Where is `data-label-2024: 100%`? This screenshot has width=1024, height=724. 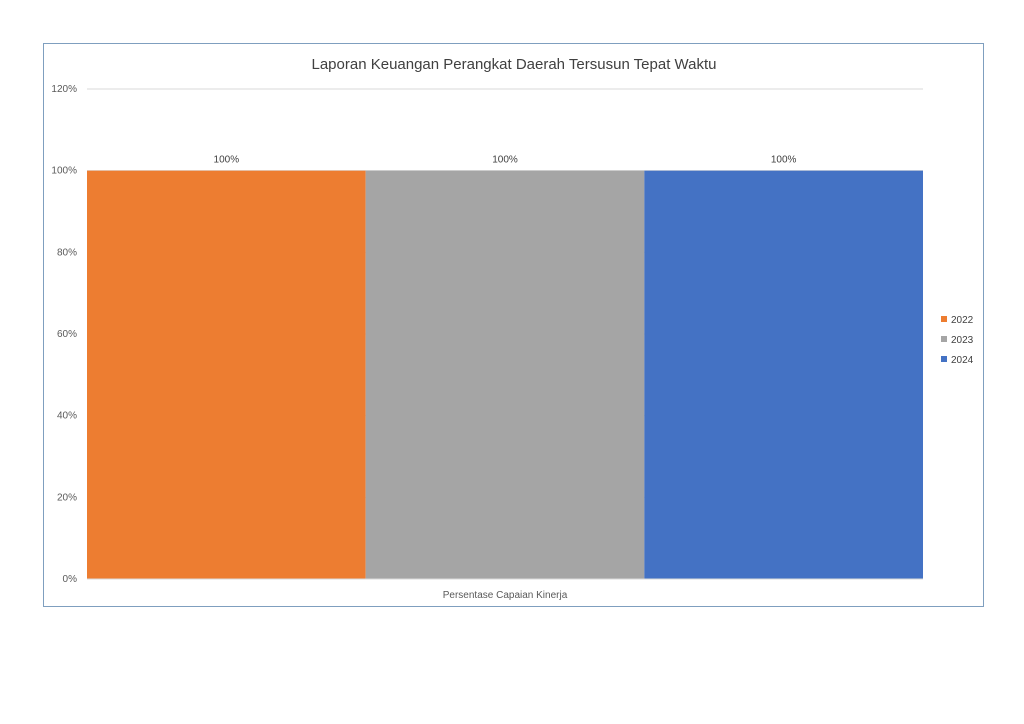
data-label-2024: 100% is located at coordinates (784, 160).